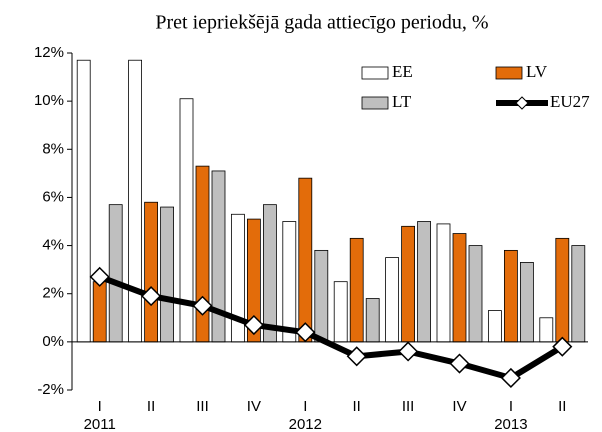  Describe the element at coordinates (53, 245) in the screenshot. I see `y-tick-label: 4%` at that location.